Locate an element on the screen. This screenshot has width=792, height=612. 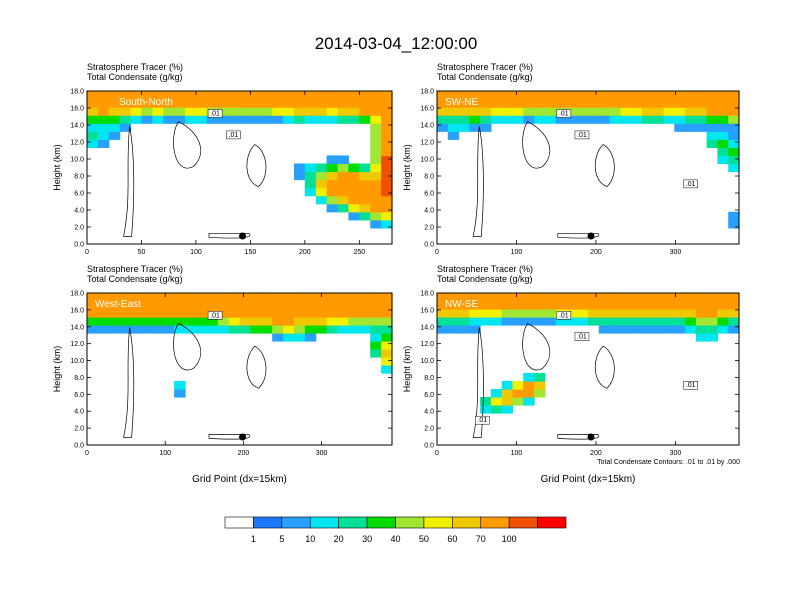
colorbar-label: 70 is located at coordinates (481, 539).